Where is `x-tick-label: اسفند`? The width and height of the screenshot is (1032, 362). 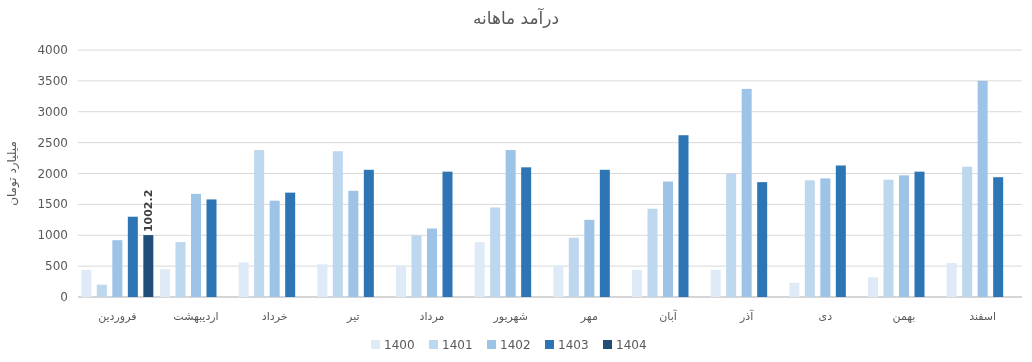
x-tick-label: اسفند is located at coordinates (983, 316).